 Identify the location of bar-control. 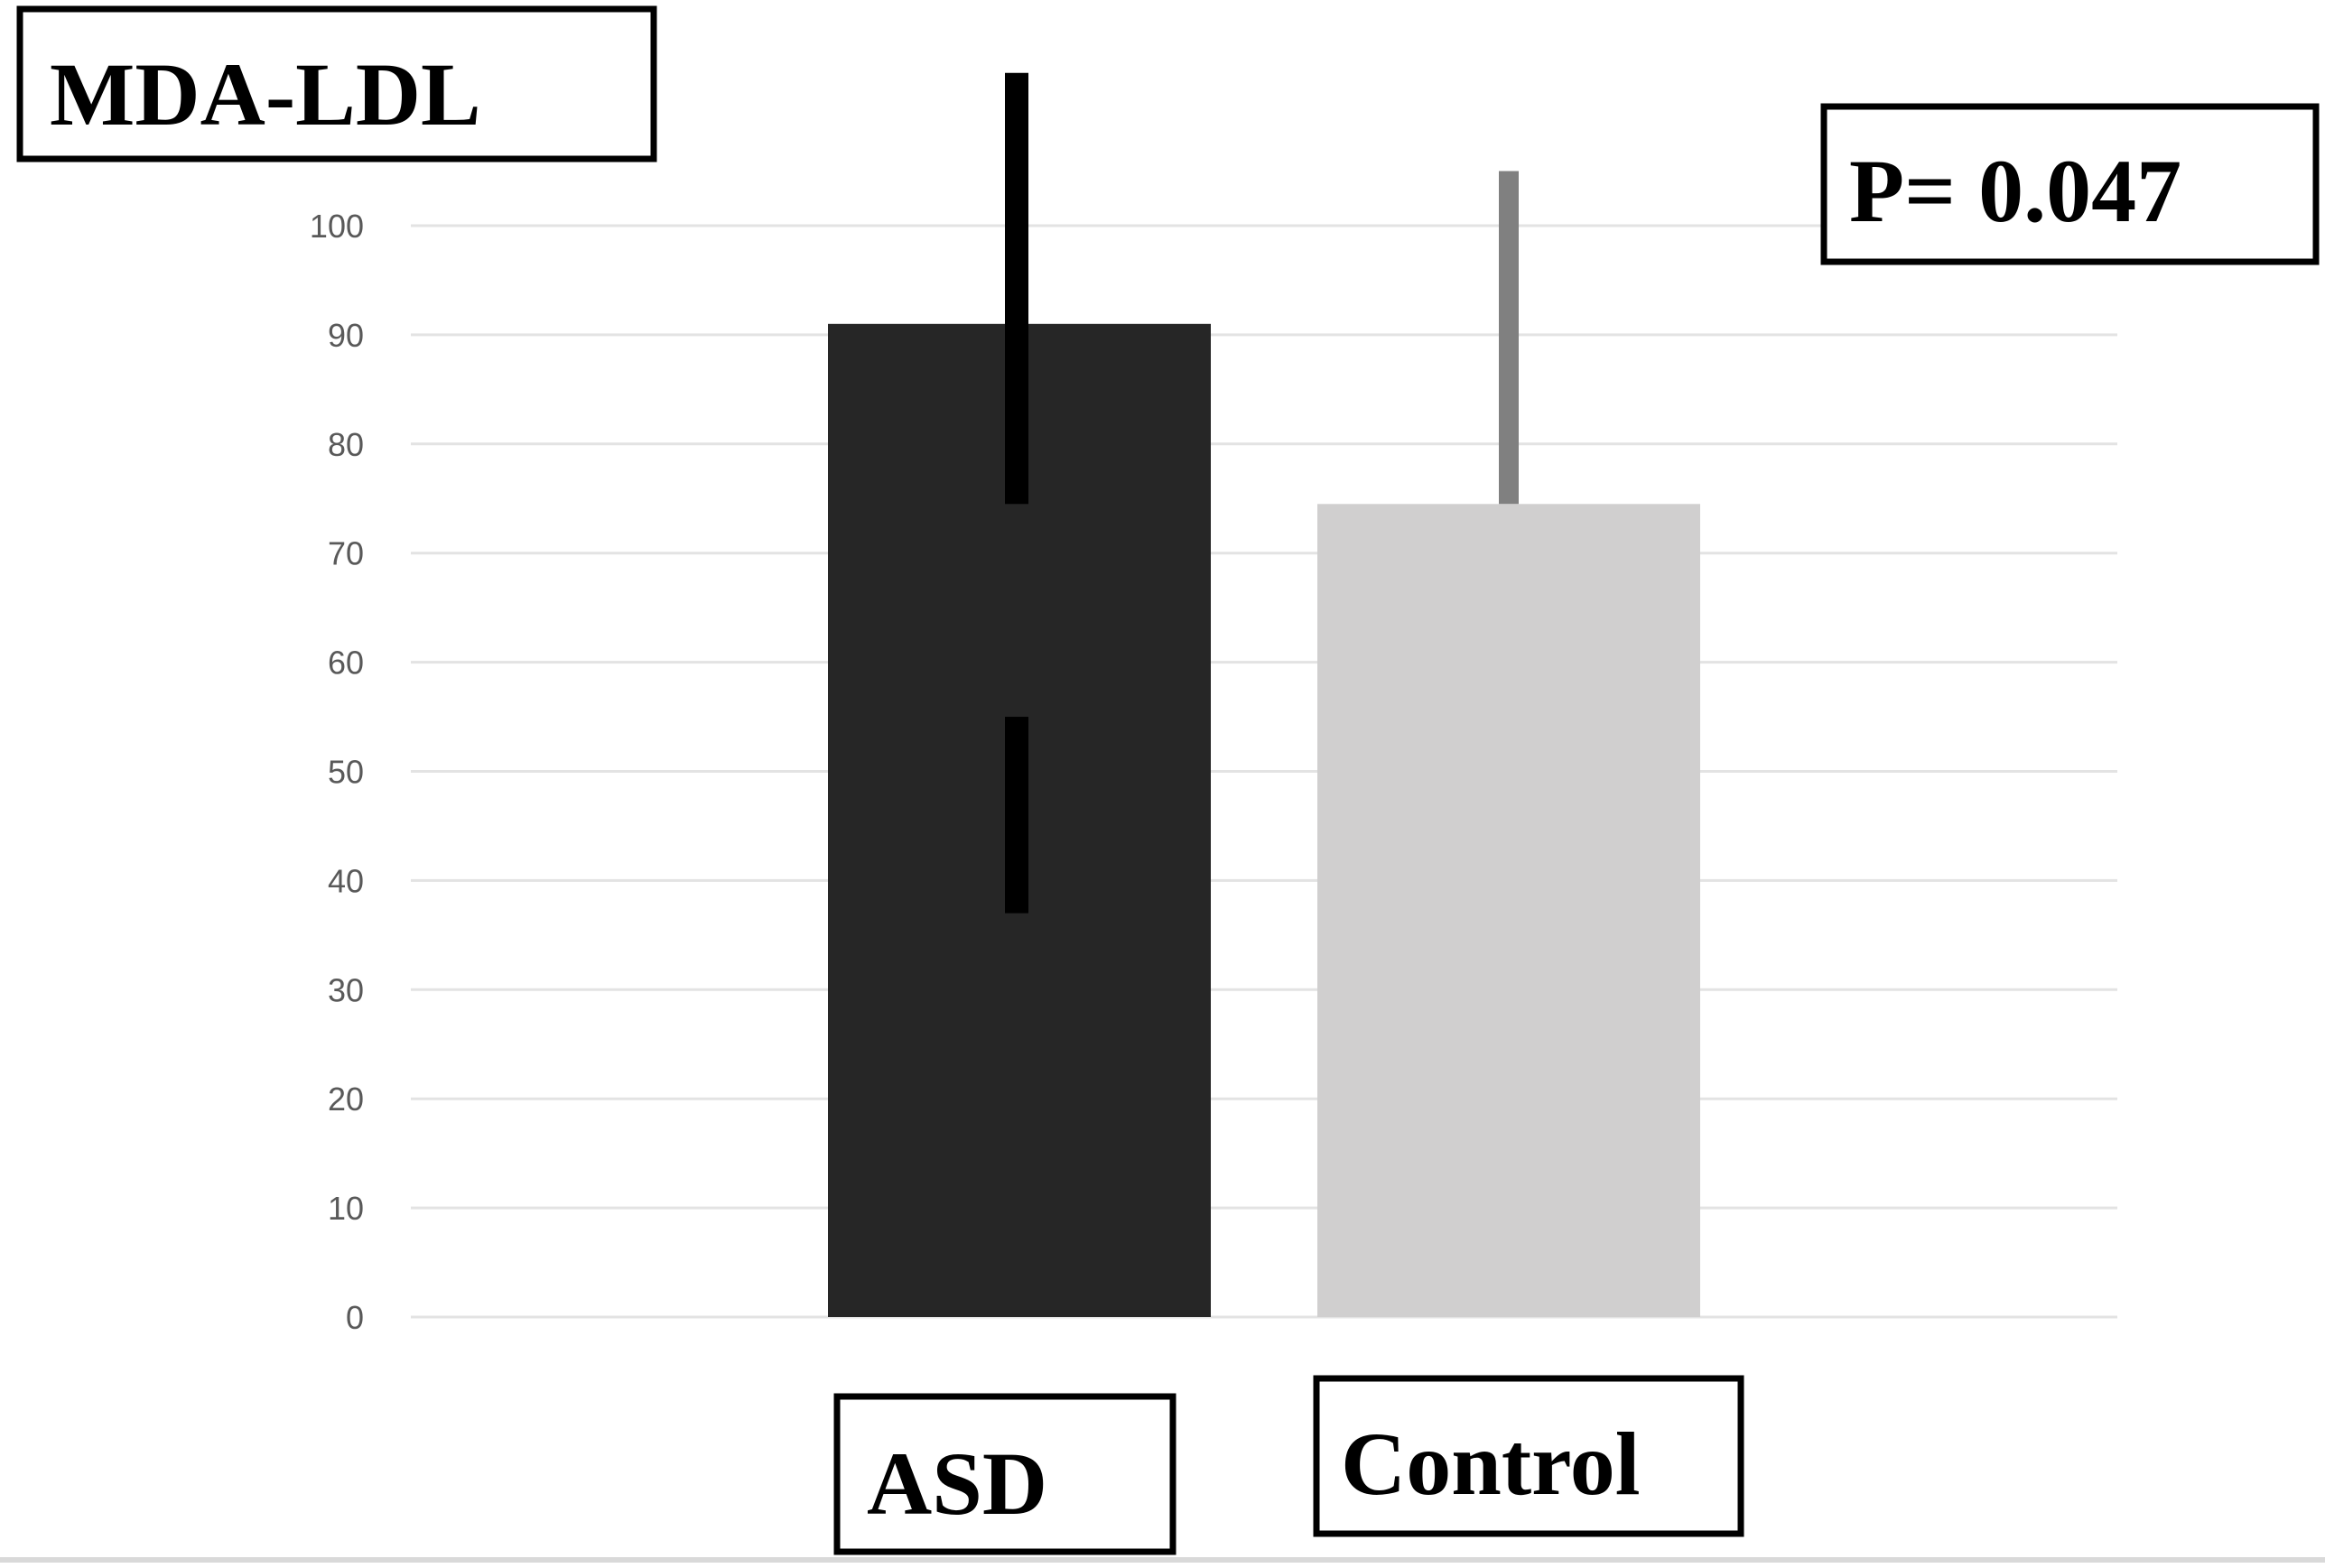
(1508, 910).